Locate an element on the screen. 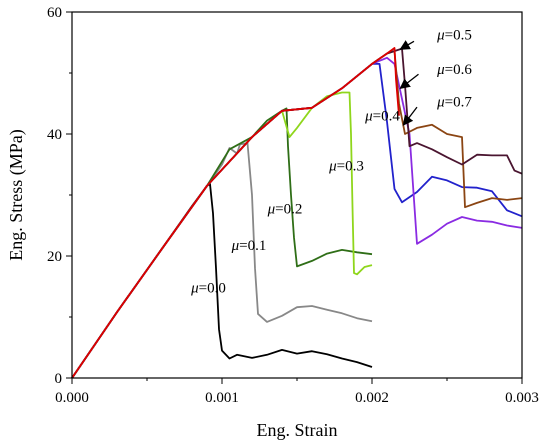 The width and height of the screenshot is (550, 445). x-tick-label: 0.003 is located at coordinates (522, 398).